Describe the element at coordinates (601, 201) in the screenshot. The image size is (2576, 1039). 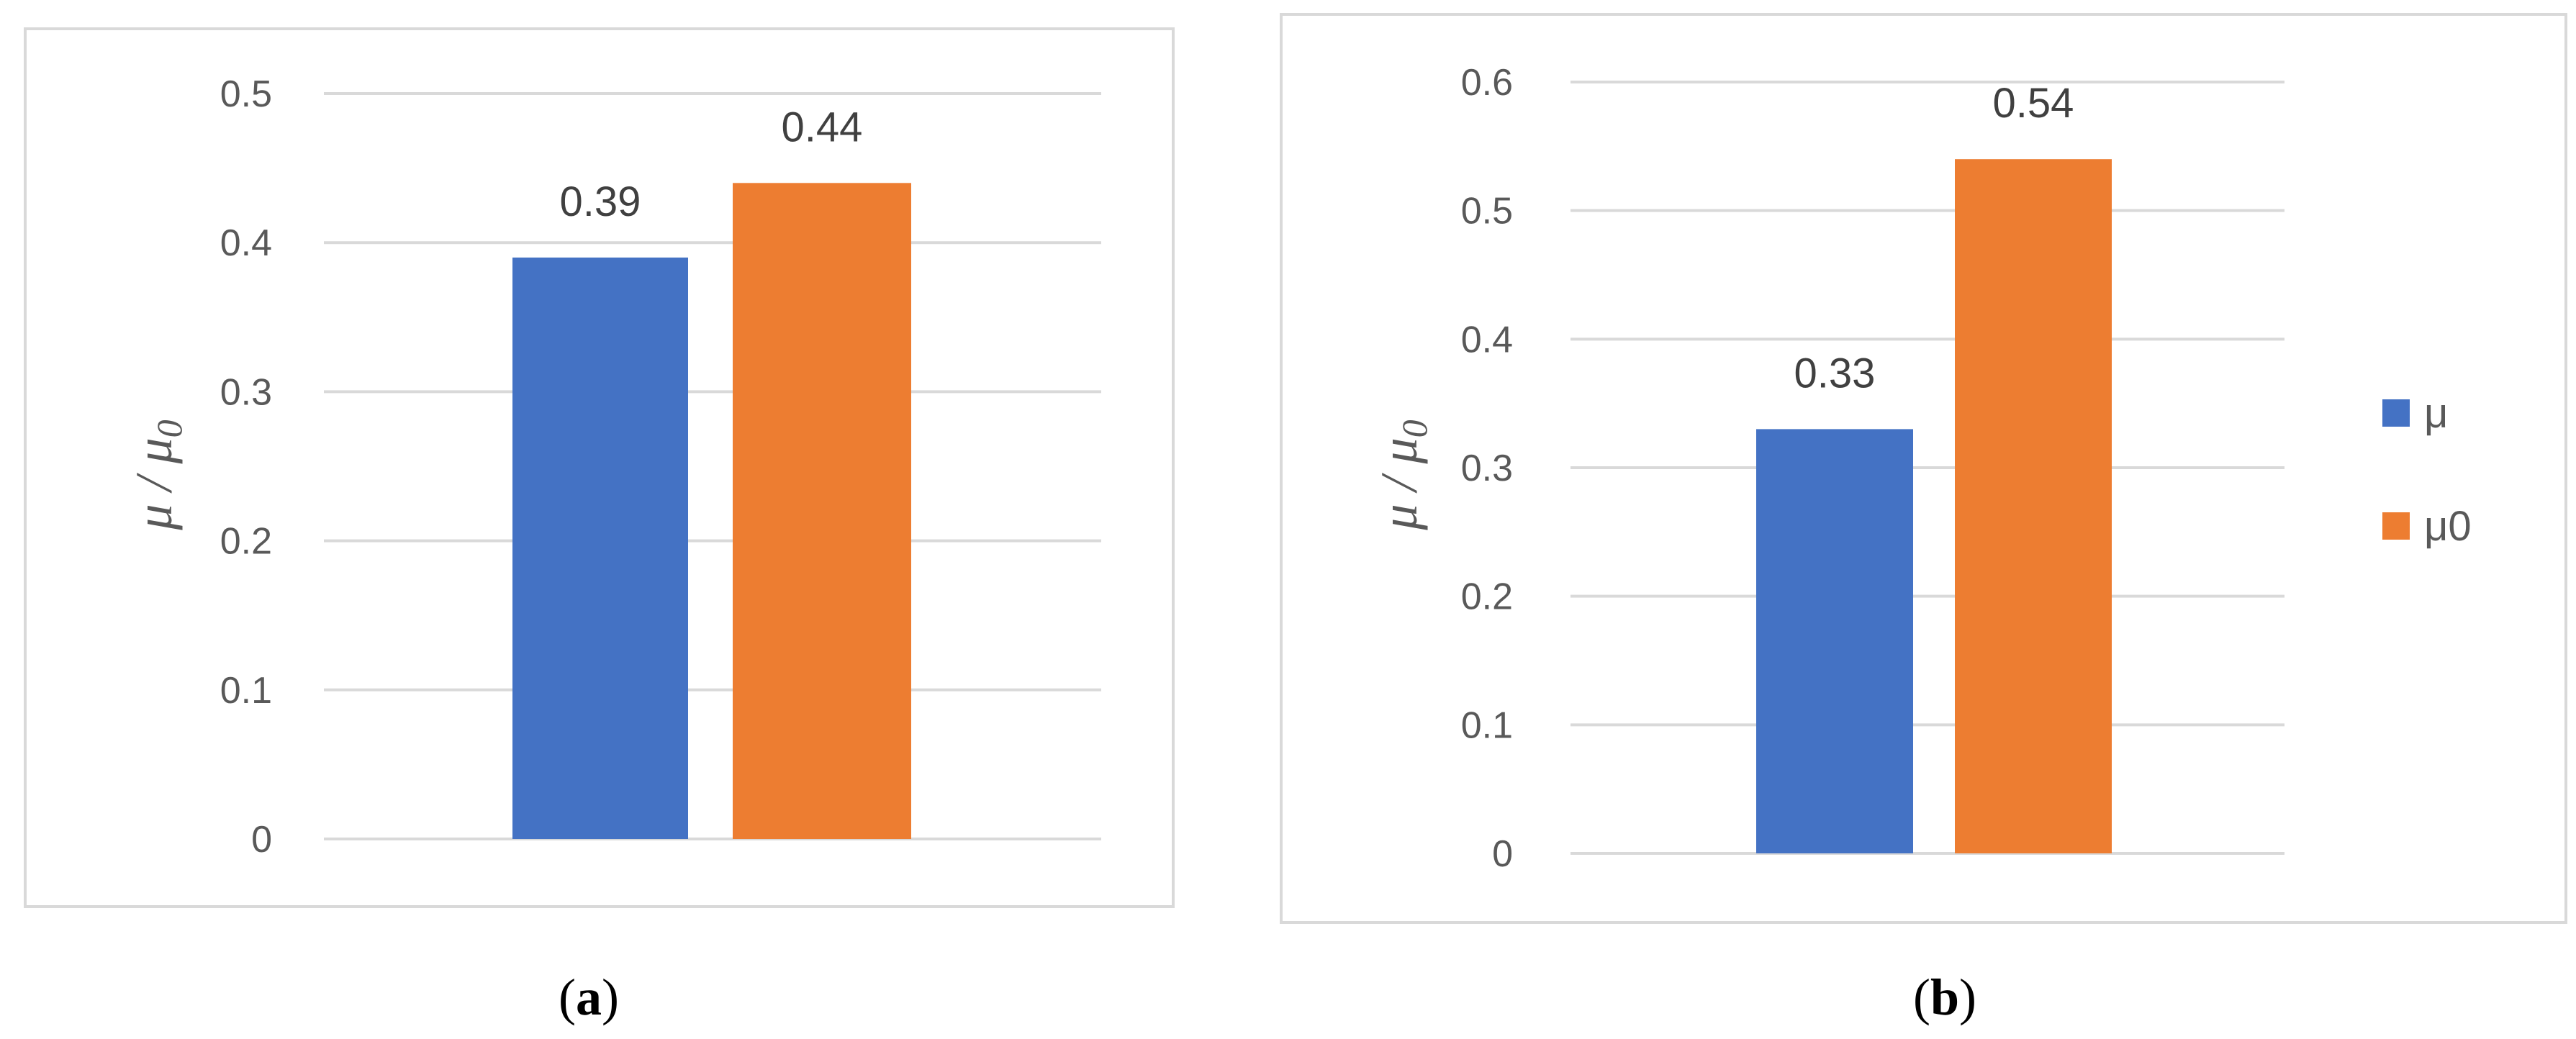
I see `data-label: 0.39` at that location.